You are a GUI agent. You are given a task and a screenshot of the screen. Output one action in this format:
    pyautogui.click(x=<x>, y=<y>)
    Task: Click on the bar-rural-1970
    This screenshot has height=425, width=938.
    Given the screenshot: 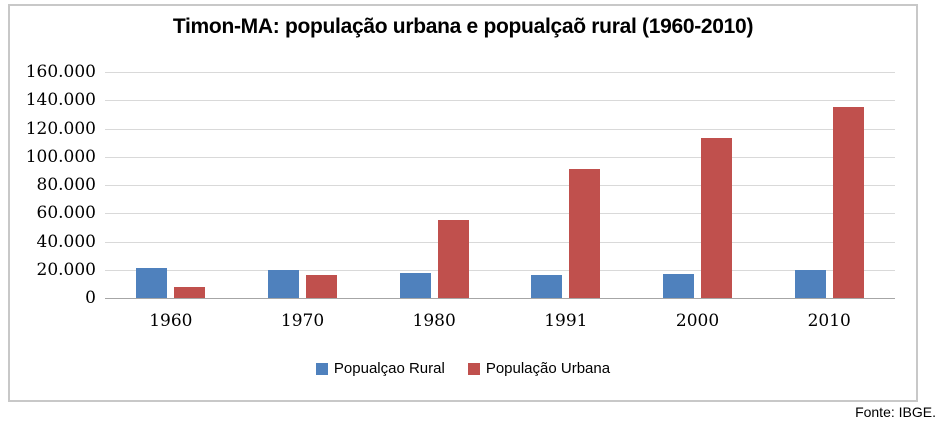 What is the action you would take?
    pyautogui.click(x=283, y=283)
    